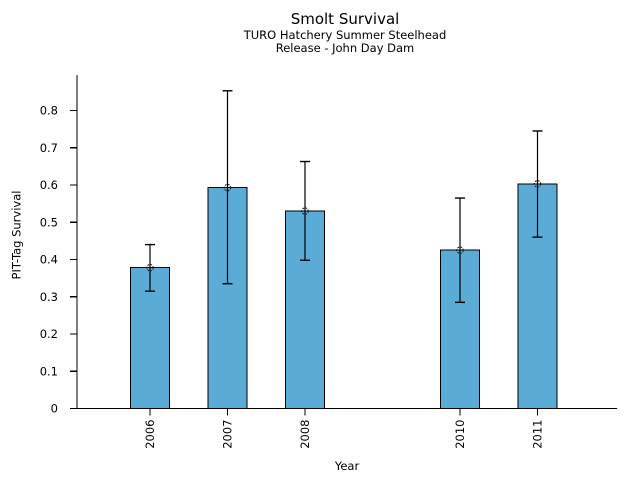 This screenshot has height=480, width=640. Describe the element at coordinates (150, 267) in the screenshot. I see `marker-2006` at that location.